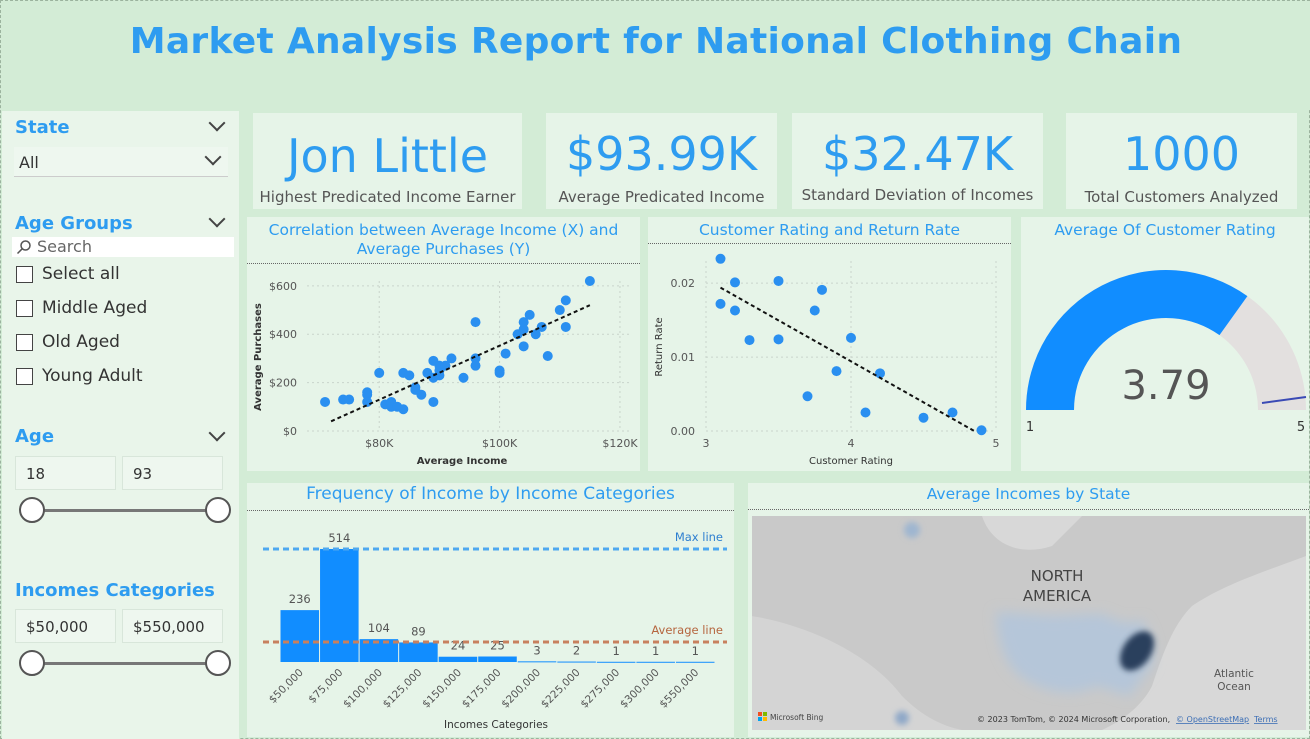 This screenshot has height=739, width=1310. I want to click on income-slider-min-handle, so click(32, 663).